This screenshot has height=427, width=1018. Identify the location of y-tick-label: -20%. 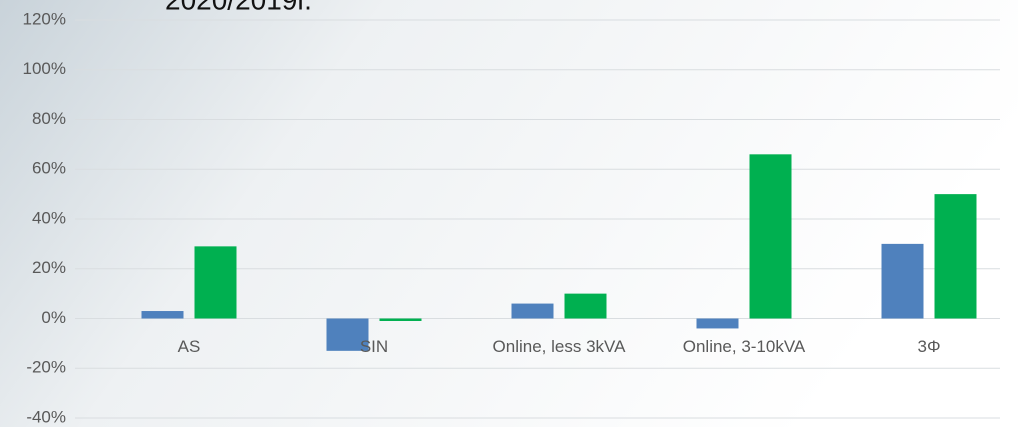
(46, 367).